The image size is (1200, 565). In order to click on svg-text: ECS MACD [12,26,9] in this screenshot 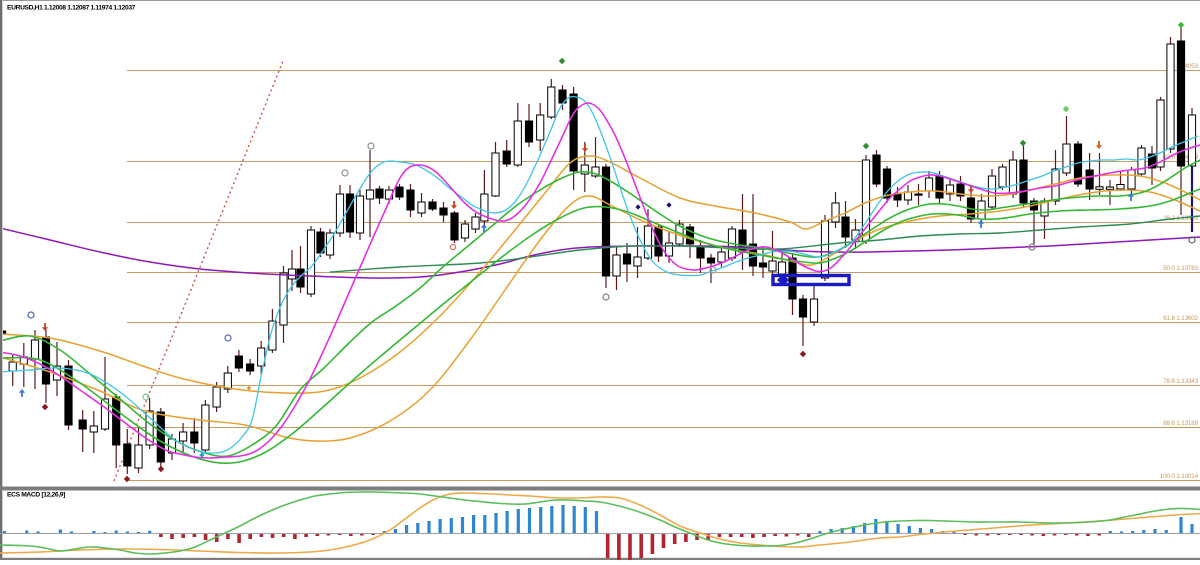, I will do `click(36, 495)`.